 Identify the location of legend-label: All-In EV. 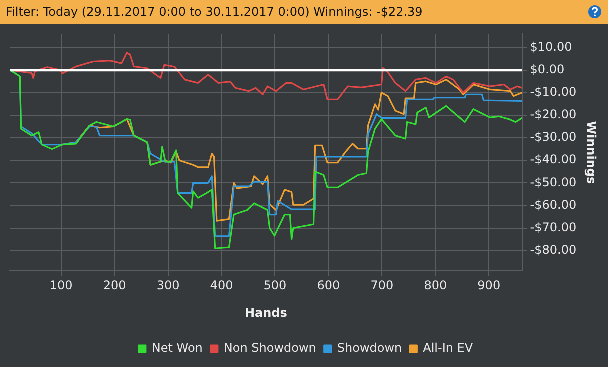
(448, 348).